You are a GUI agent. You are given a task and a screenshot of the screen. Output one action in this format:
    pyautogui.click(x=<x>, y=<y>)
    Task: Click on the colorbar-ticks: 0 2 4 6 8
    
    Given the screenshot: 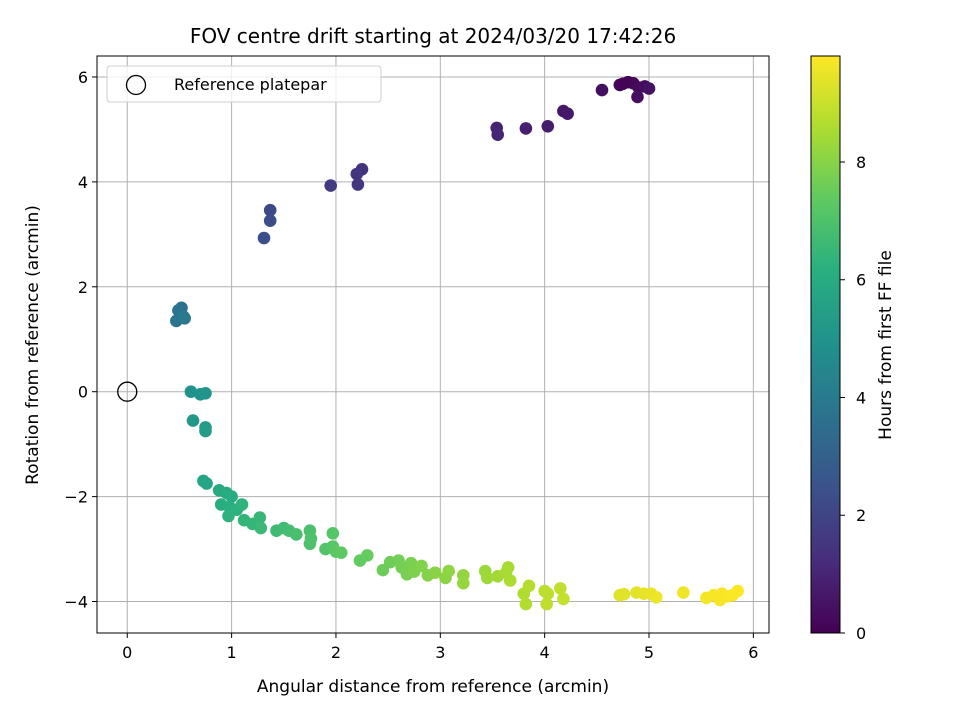 What is the action you would take?
    pyautogui.click(x=853, y=398)
    